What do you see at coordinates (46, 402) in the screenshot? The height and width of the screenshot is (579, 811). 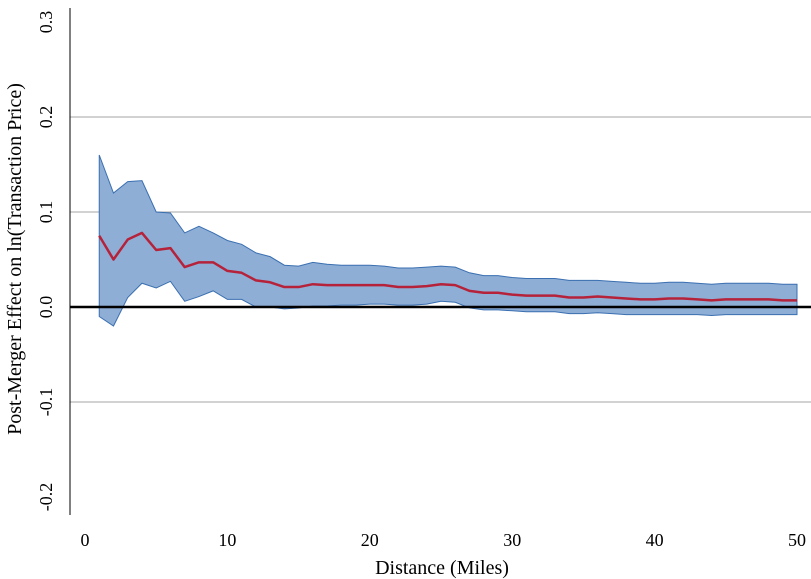 I see `y-tick-label: -0.1` at bounding box center [46, 402].